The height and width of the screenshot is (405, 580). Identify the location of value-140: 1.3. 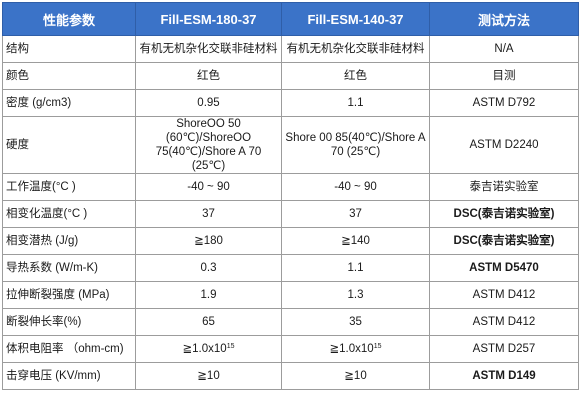
(355, 295).